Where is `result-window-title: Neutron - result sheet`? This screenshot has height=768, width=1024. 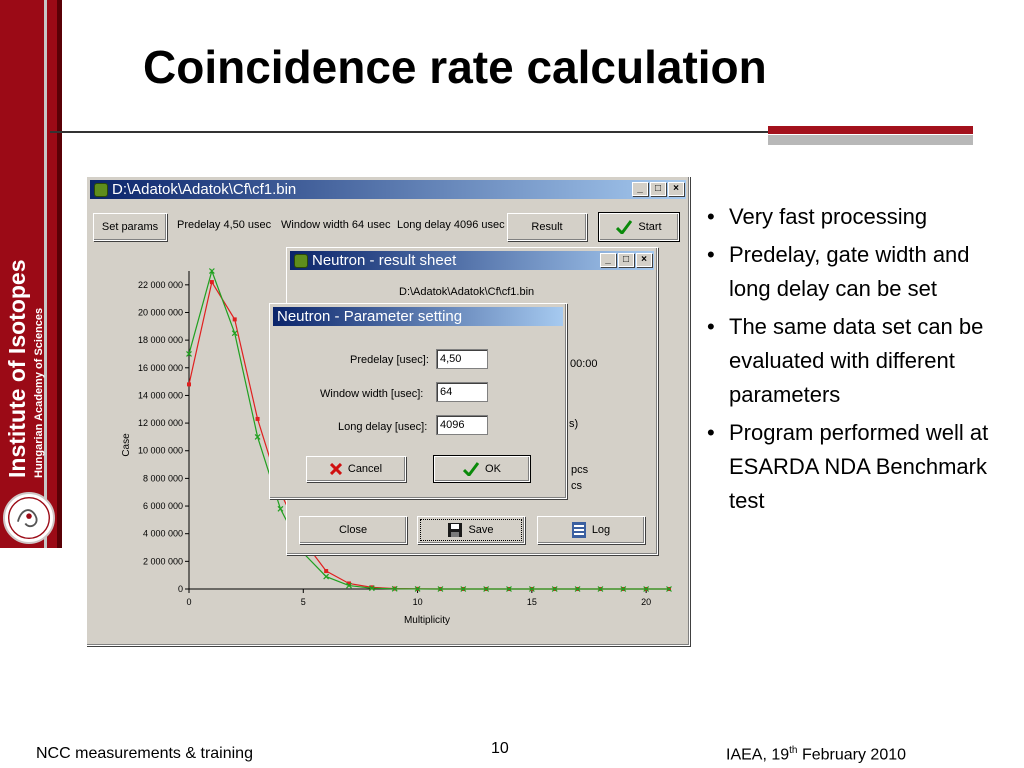
result-window-title: Neutron - result sheet is located at coordinates (384, 260).